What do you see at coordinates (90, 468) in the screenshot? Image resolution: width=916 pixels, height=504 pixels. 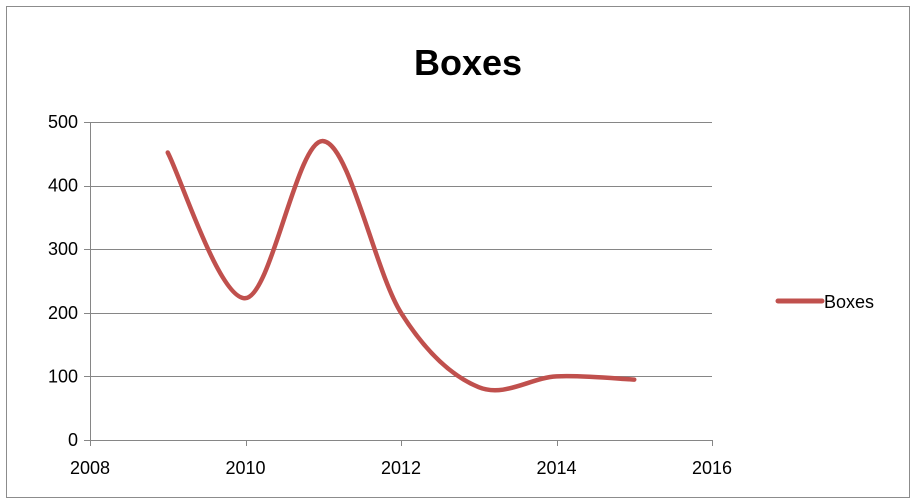 I see `x-tick-label-2008: 2008` at bounding box center [90, 468].